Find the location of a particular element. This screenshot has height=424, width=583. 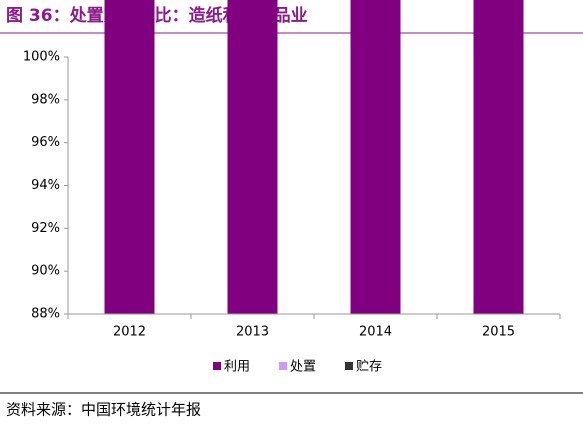

x-tick-label: 2014 is located at coordinates (375, 332).